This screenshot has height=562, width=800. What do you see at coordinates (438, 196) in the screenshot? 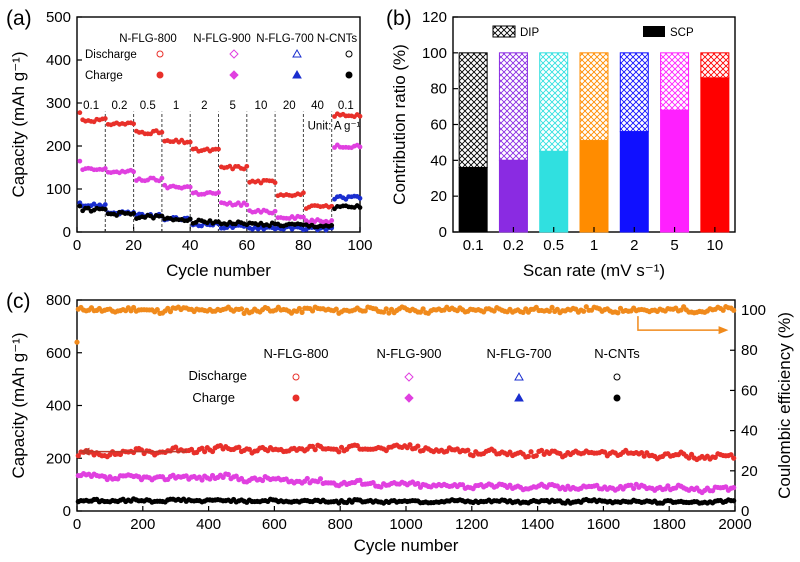
I see `panel-b-ytick-label: 20` at bounding box center [438, 196].